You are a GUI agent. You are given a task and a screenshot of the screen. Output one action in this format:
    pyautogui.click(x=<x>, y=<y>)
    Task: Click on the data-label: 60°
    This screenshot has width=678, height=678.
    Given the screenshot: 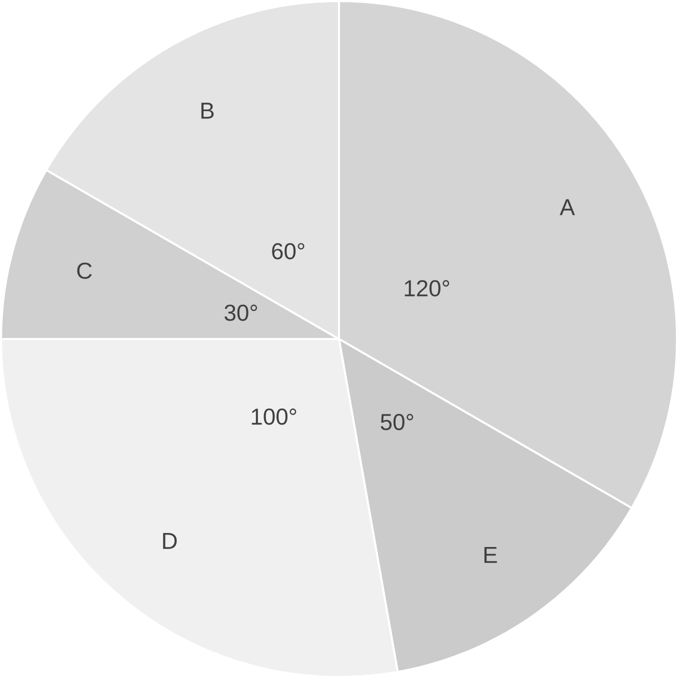 What is the action you would take?
    pyautogui.click(x=288, y=251)
    